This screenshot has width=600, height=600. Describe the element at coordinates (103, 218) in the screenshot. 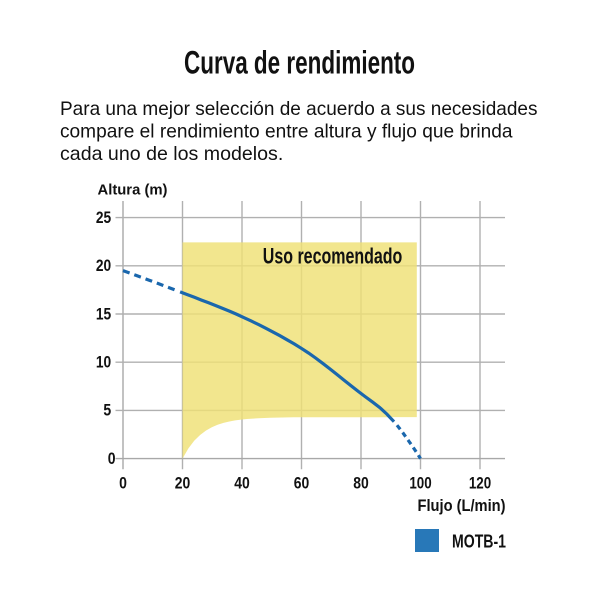

I see `svg-text: 25` at that location.